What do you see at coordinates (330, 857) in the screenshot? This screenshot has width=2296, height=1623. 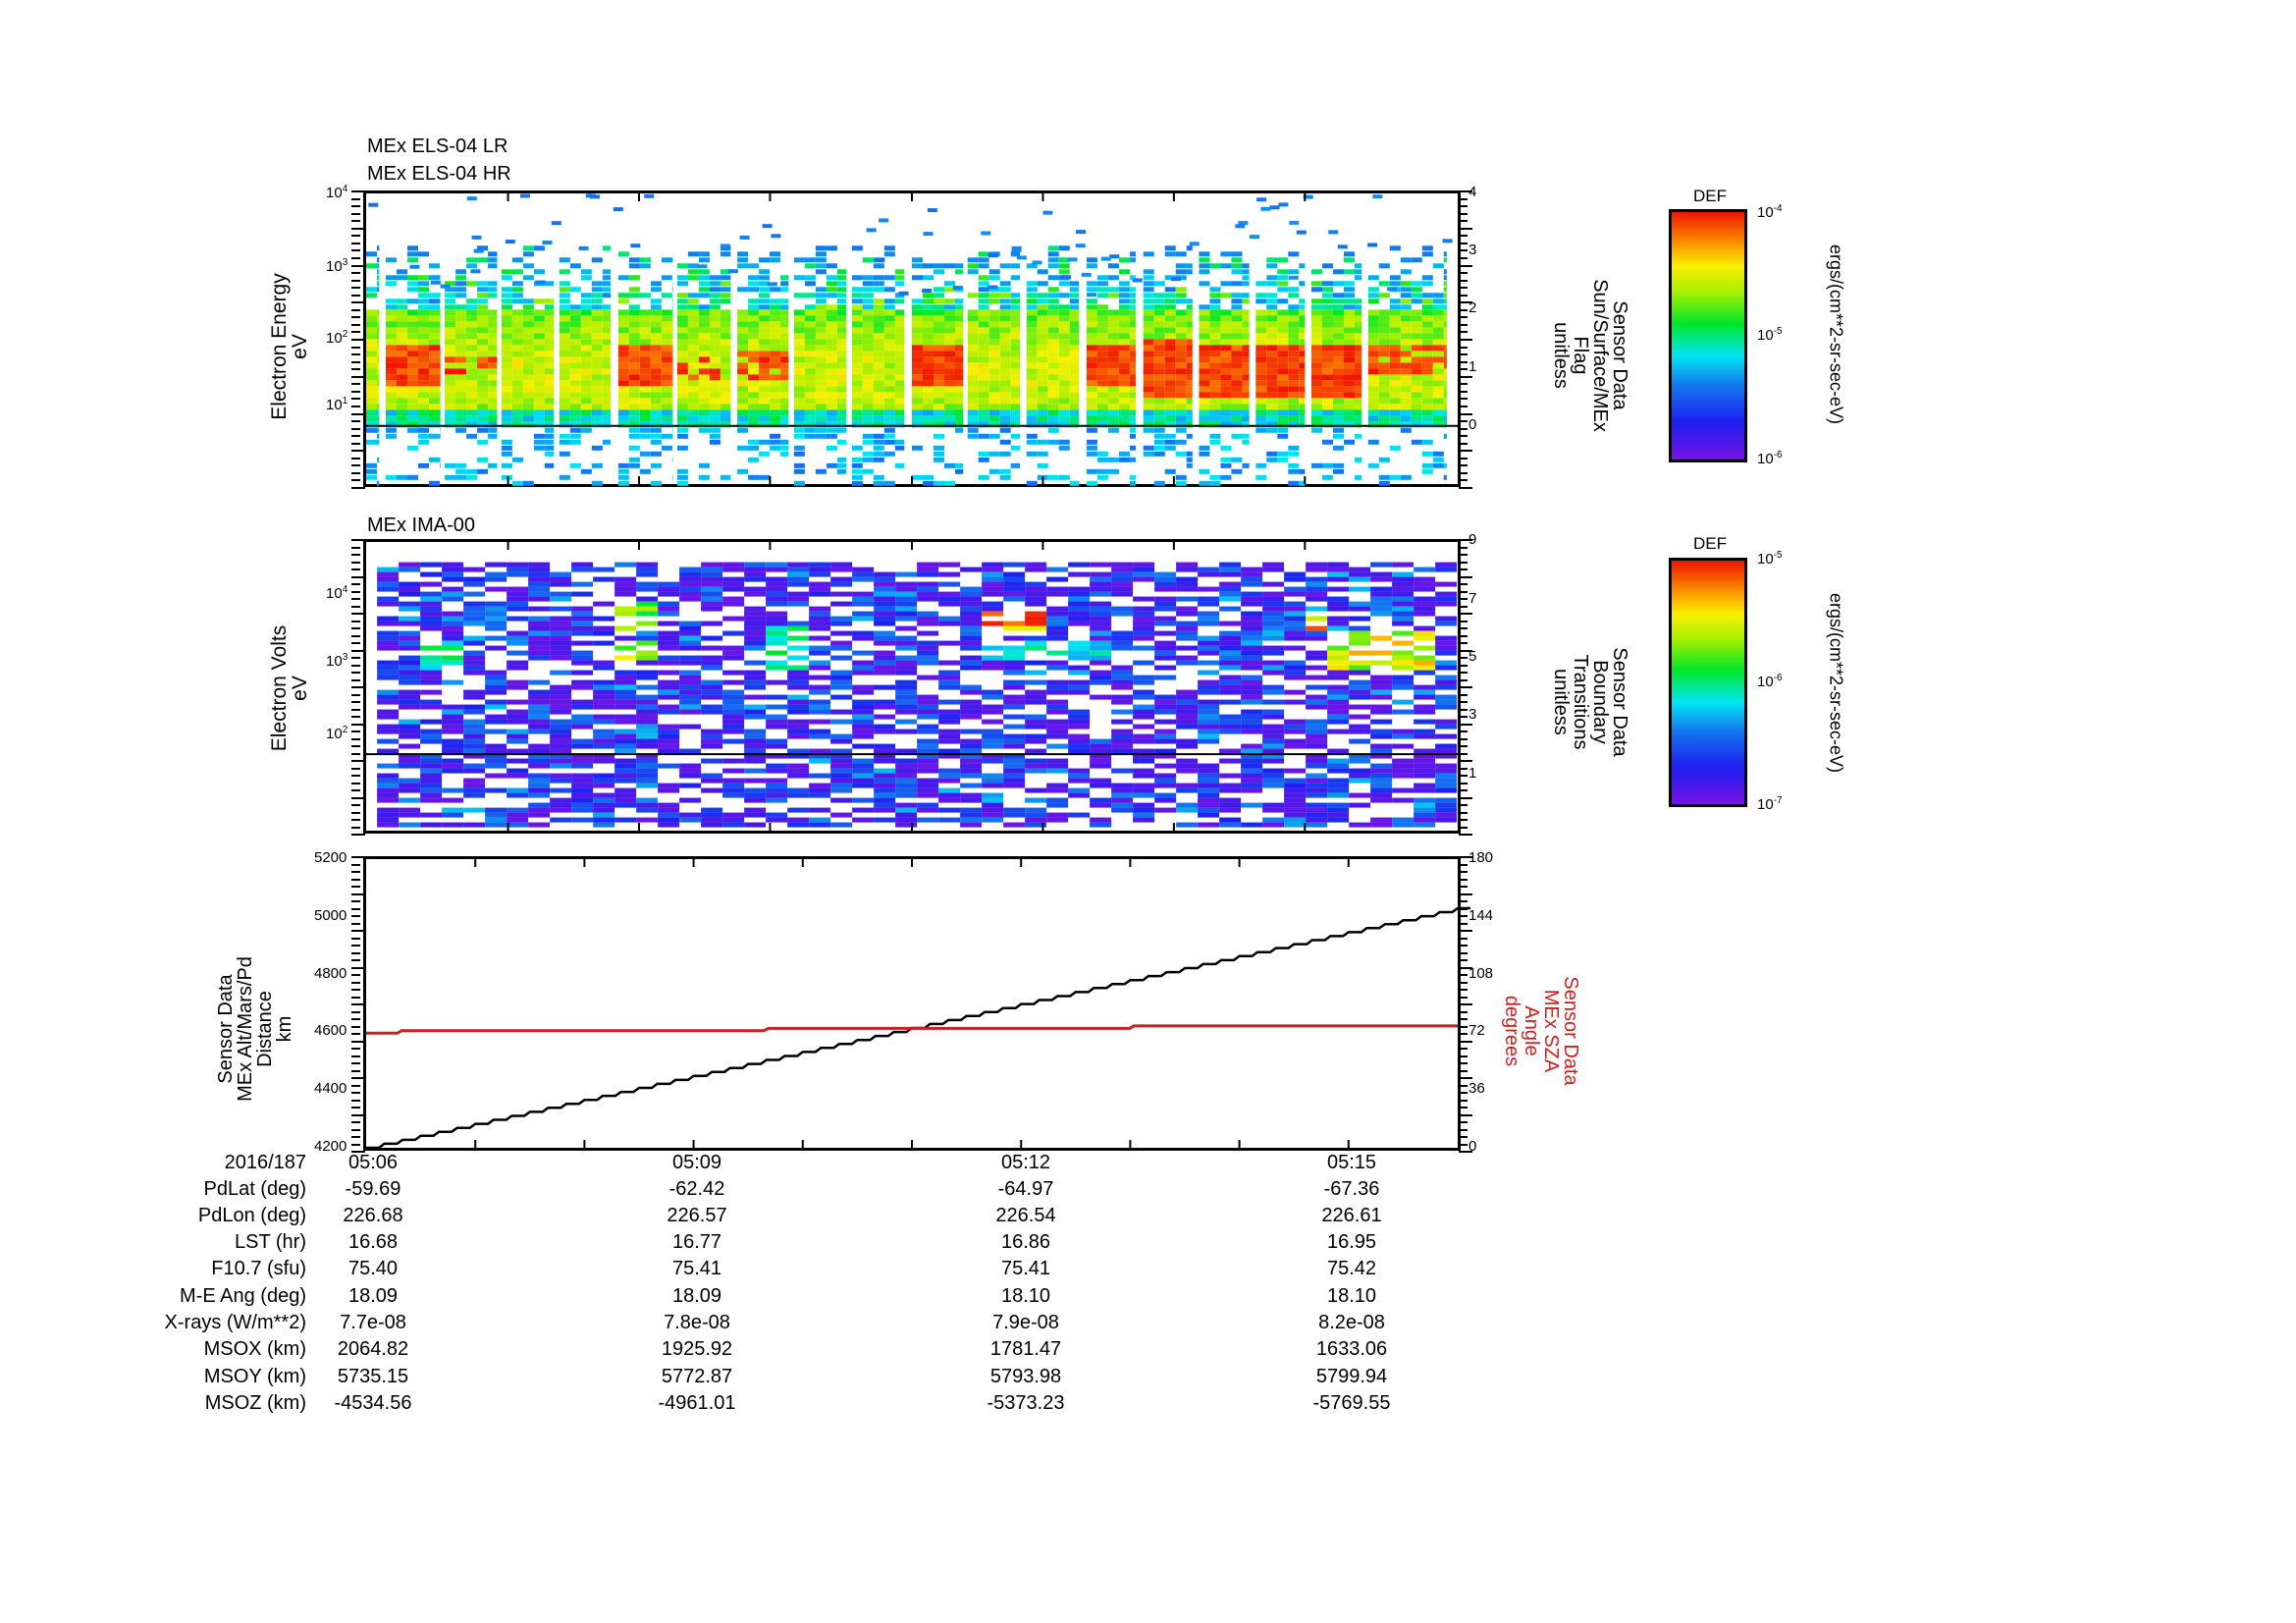 I see `y-tick-label: 5200` at bounding box center [330, 857].